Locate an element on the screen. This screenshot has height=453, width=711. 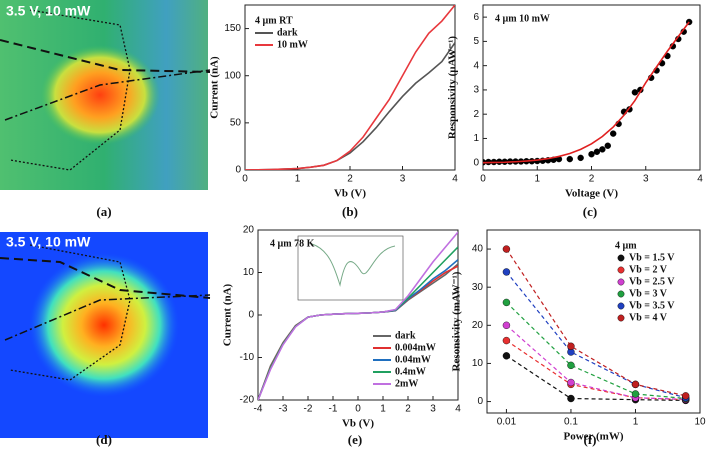
y-tick-label: 100 is located at coordinates (232, 75).